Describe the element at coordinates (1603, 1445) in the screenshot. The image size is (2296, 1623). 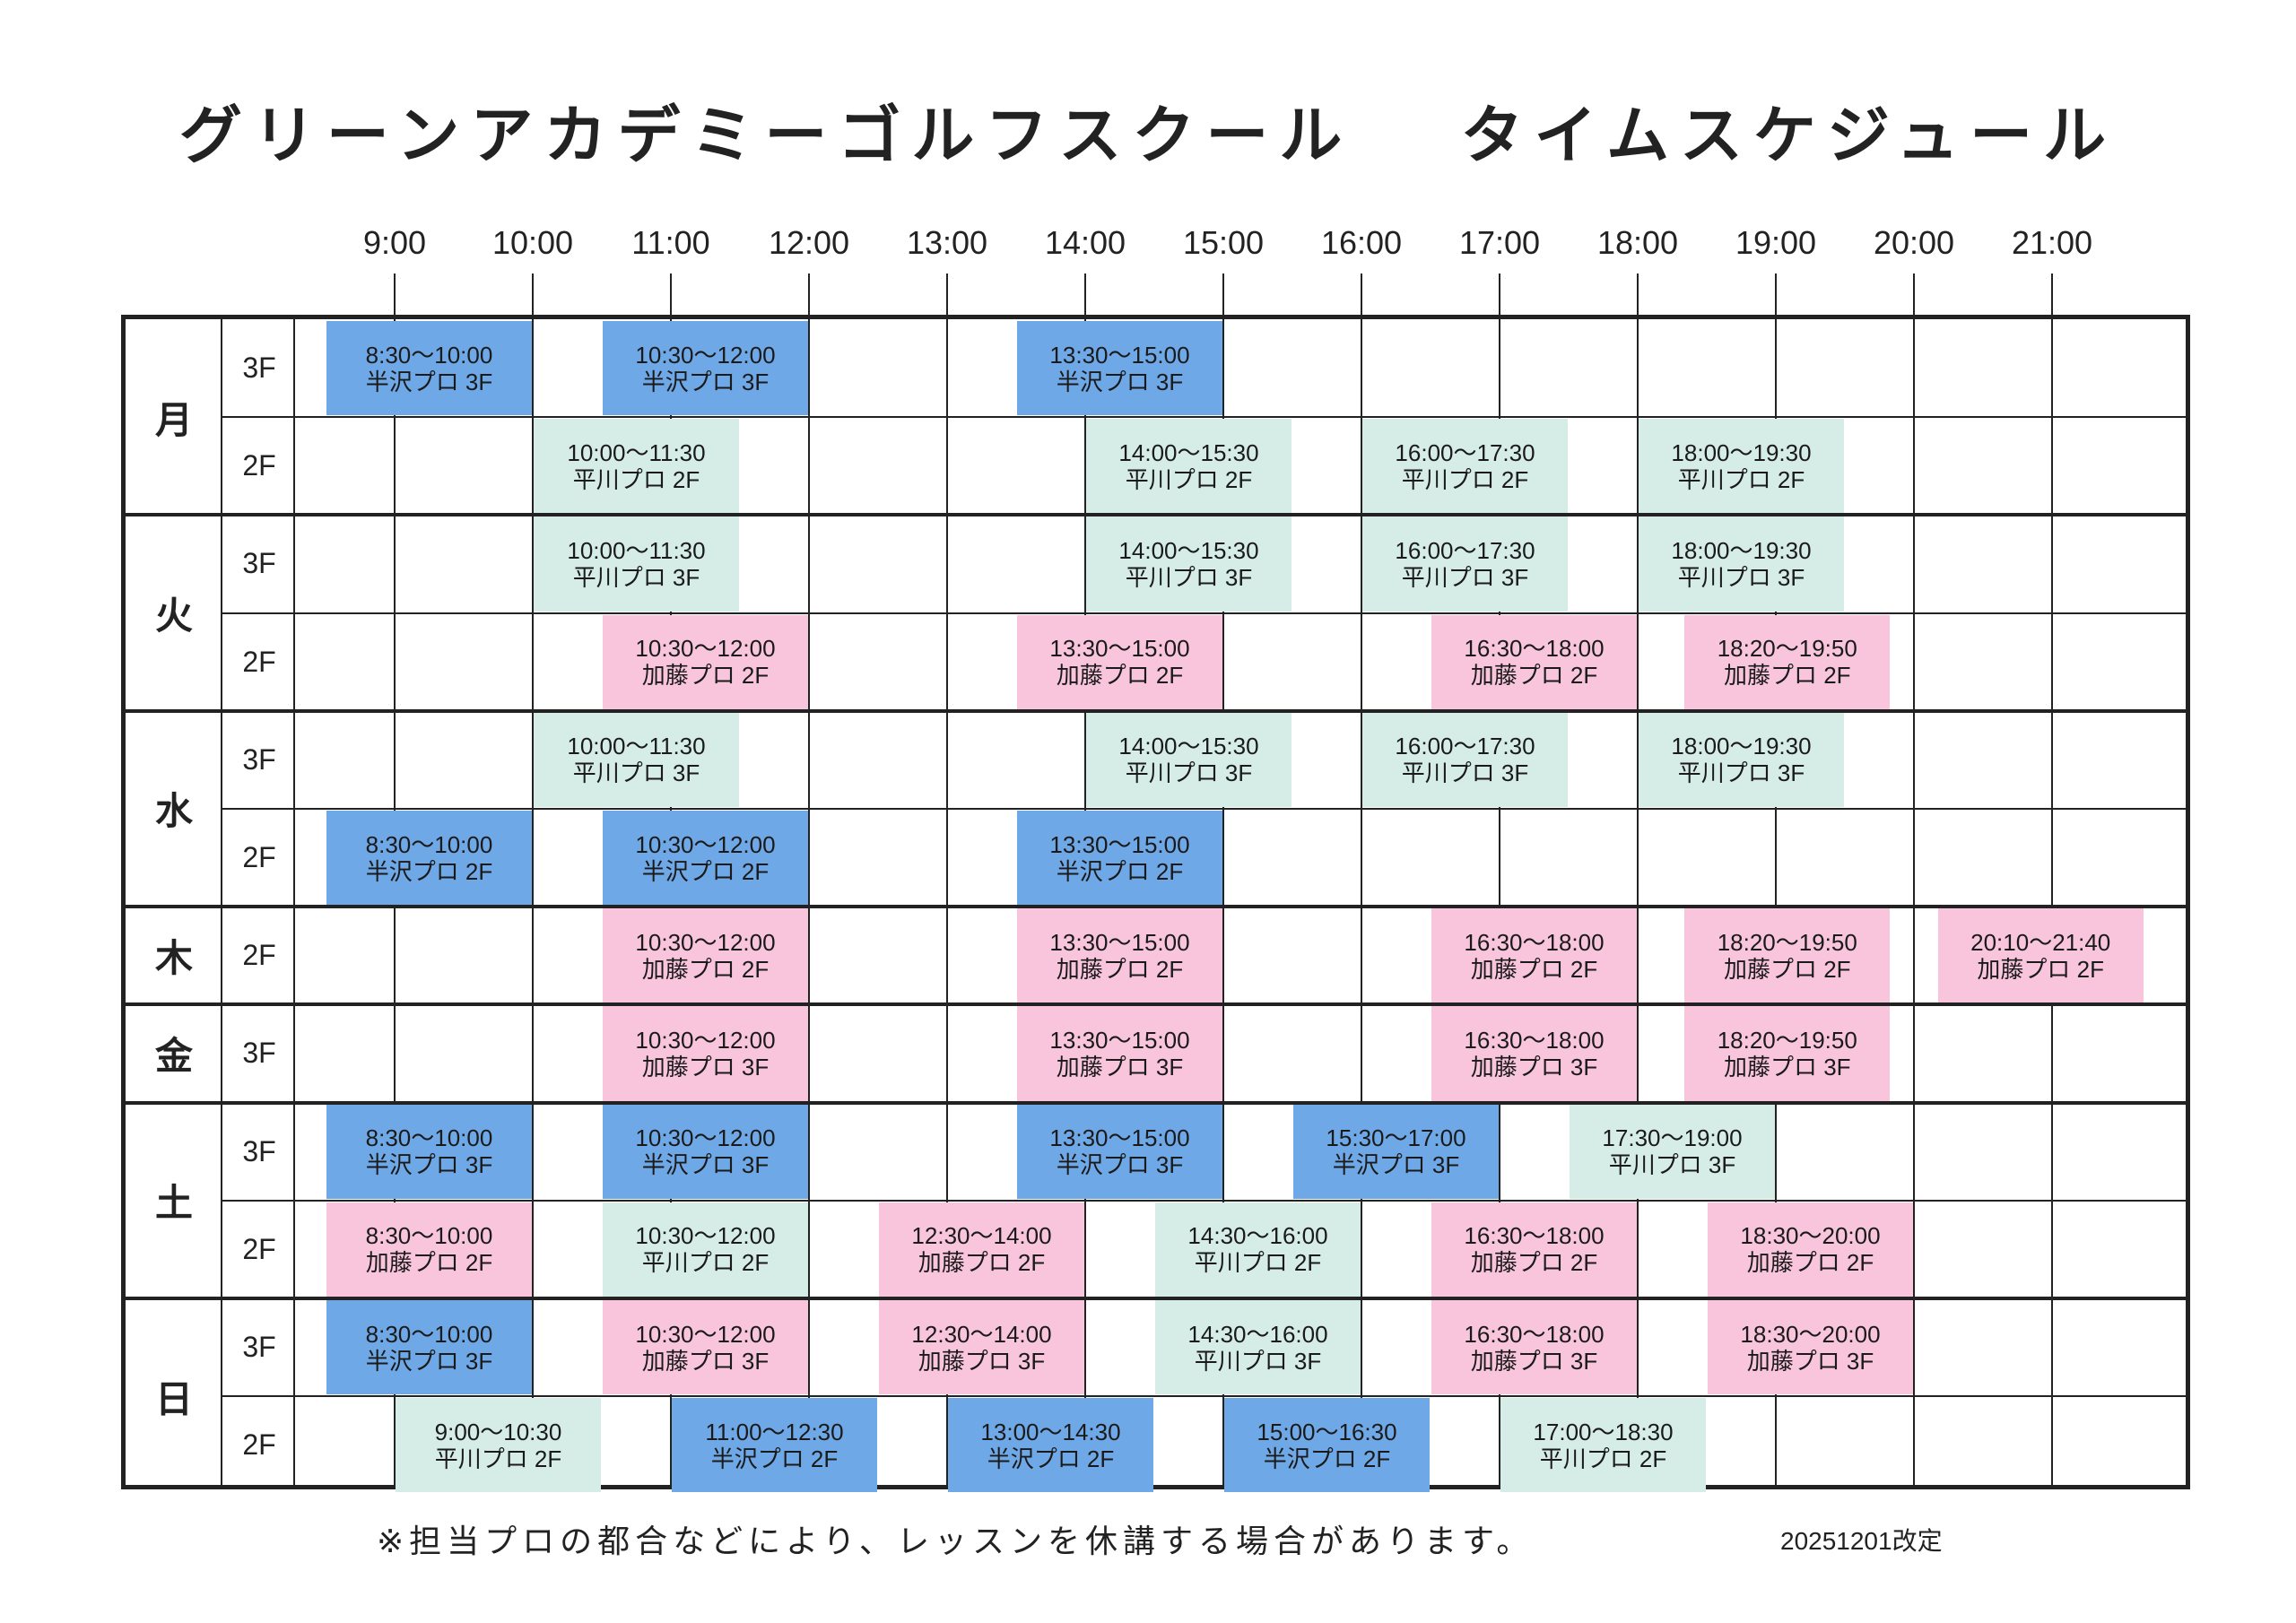
I see `lesson-block: 17:00〜18:30 平川プロ 2F` at that location.